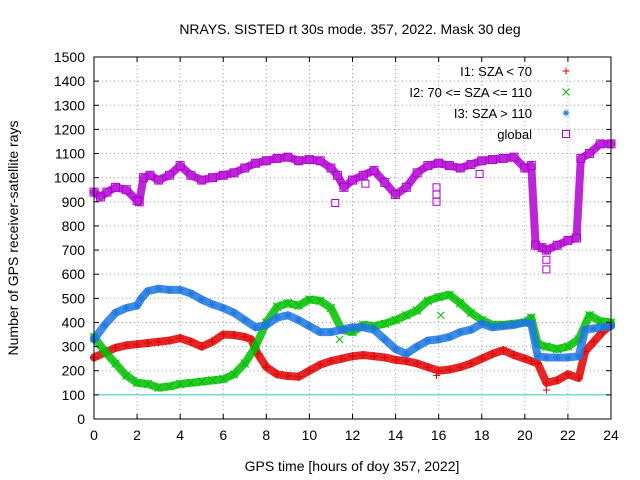 The height and width of the screenshot is (480, 640). What do you see at coordinates (439, 435) in the screenshot?
I see `x-tick-label: 16` at bounding box center [439, 435].